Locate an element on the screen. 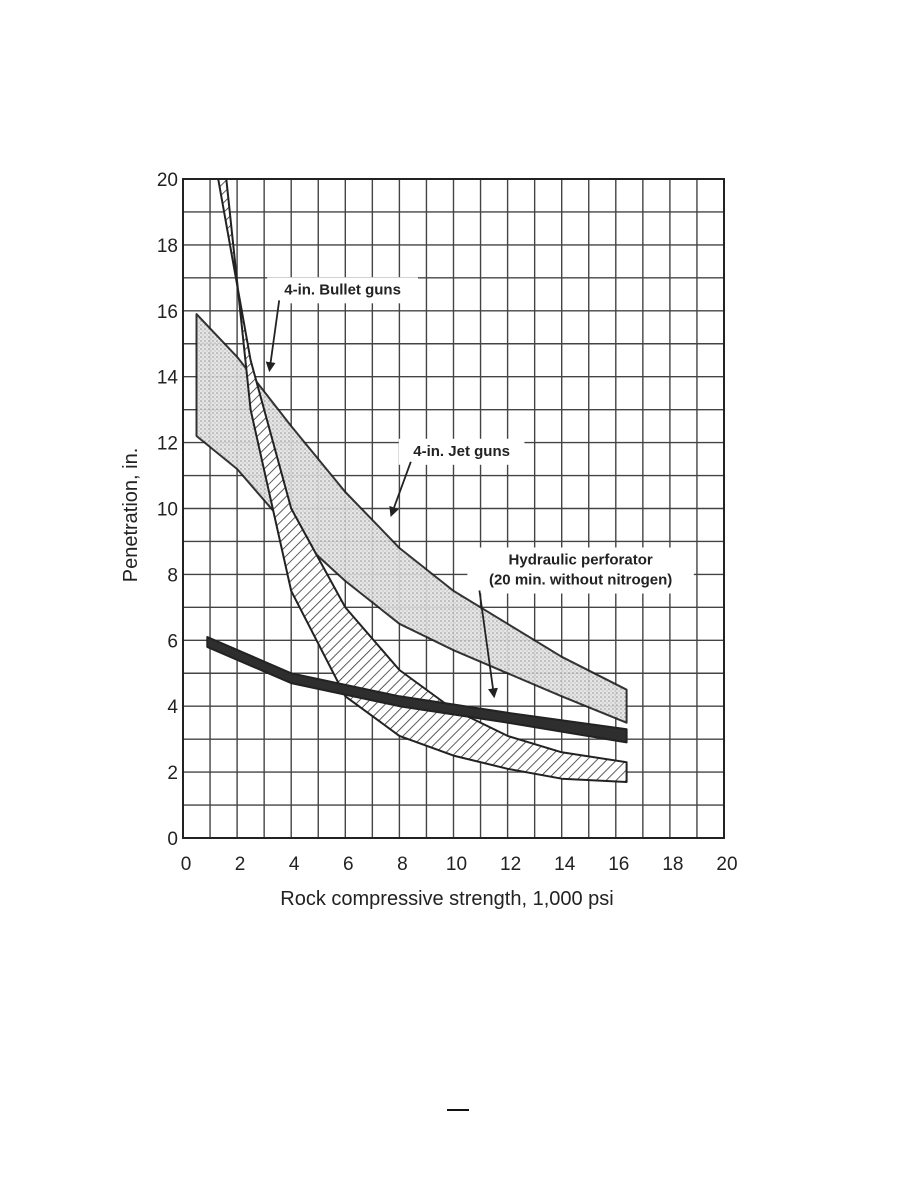 This screenshot has height=1188, width=918. x-tick-label: 0 is located at coordinates (186, 864).